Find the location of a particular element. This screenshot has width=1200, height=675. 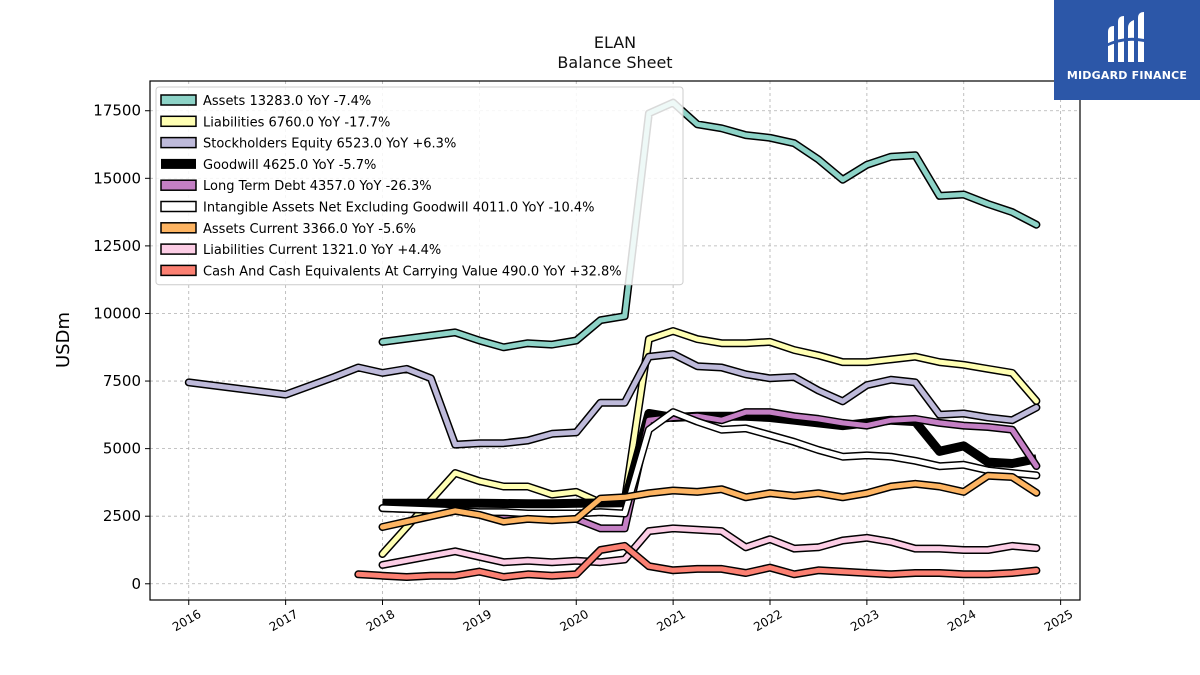

series-line-cash-and-cash-equivalents-at-carrying-value is located at coordinates (697, 561).